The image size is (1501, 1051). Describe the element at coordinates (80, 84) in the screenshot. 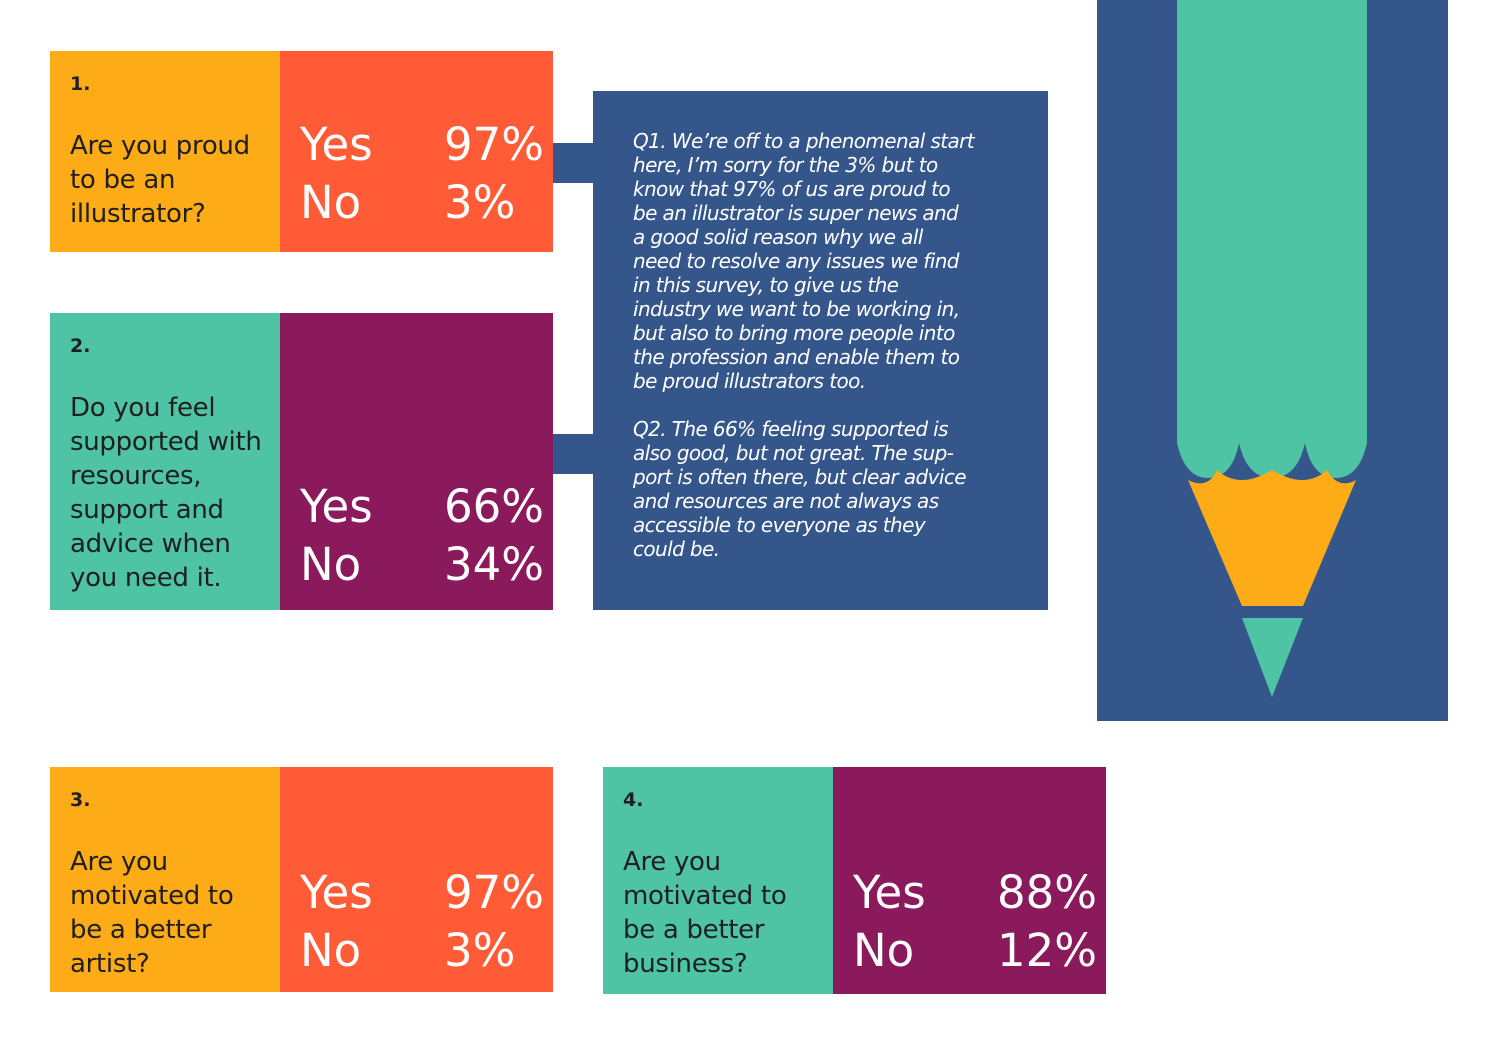

I see `question-1-number: 1.` at that location.